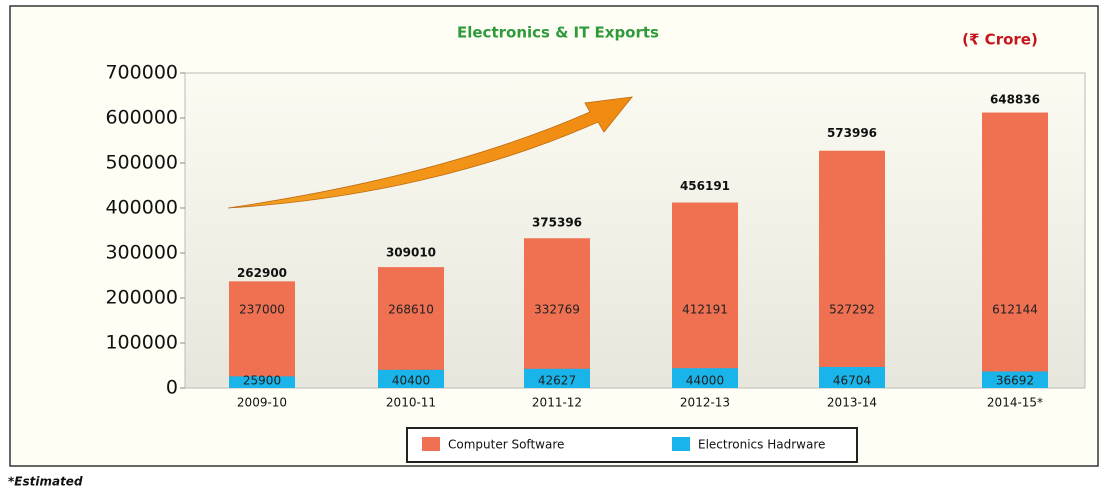 The height and width of the screenshot is (494, 1105). Describe the element at coordinates (705, 381) in the screenshot. I see `value-label: 44000` at that location.